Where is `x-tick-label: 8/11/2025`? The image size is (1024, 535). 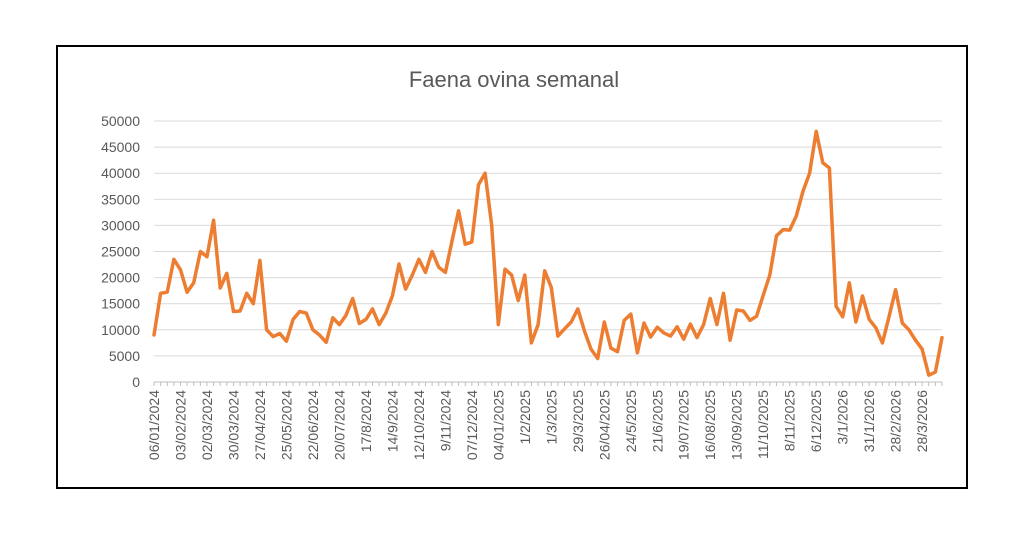 x-tick-label: 8/11/2025 is located at coordinates (790, 420).